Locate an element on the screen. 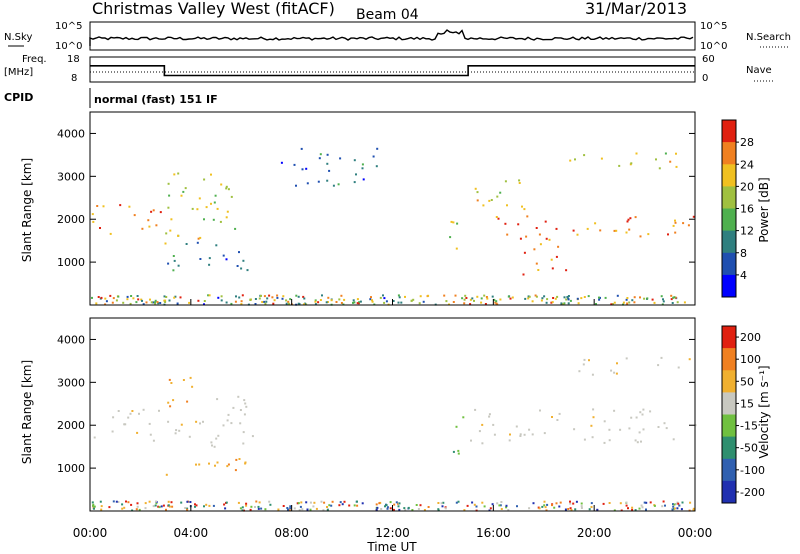 This screenshot has height=554, width=800. colorbar-tick-label: 24 is located at coordinates (747, 164).